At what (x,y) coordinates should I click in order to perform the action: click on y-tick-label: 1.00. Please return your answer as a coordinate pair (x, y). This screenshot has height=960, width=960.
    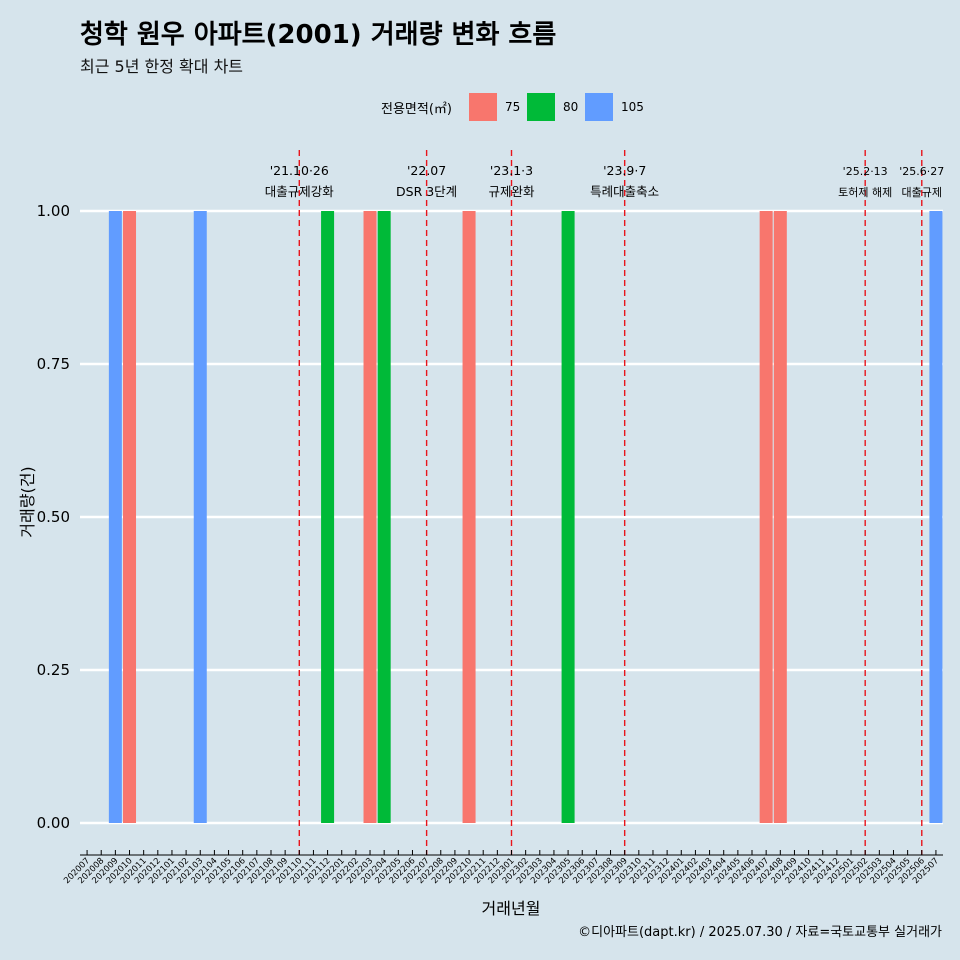
    Looking at the image, I should click on (53, 211).